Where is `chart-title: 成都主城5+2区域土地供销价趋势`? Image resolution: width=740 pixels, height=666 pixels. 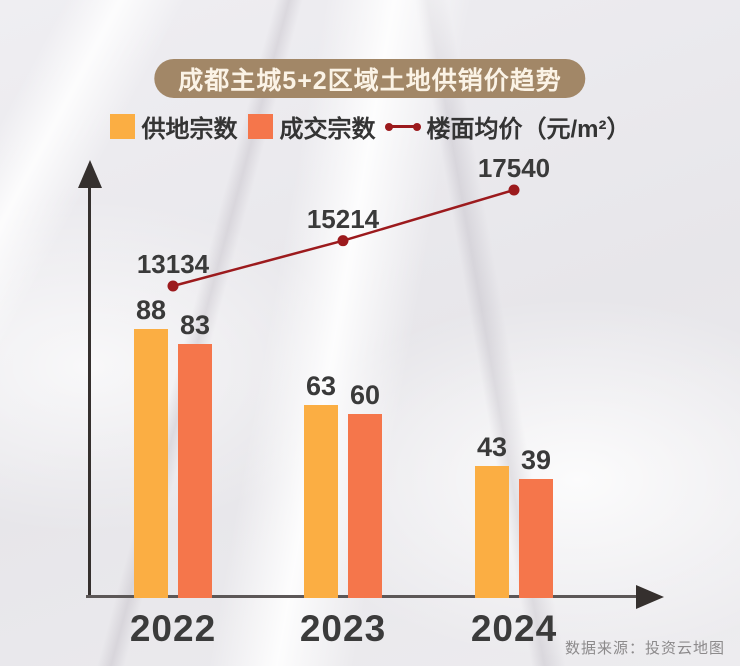 chart-title: 成都主城5+2区域土地供销价趋势 is located at coordinates (370, 80).